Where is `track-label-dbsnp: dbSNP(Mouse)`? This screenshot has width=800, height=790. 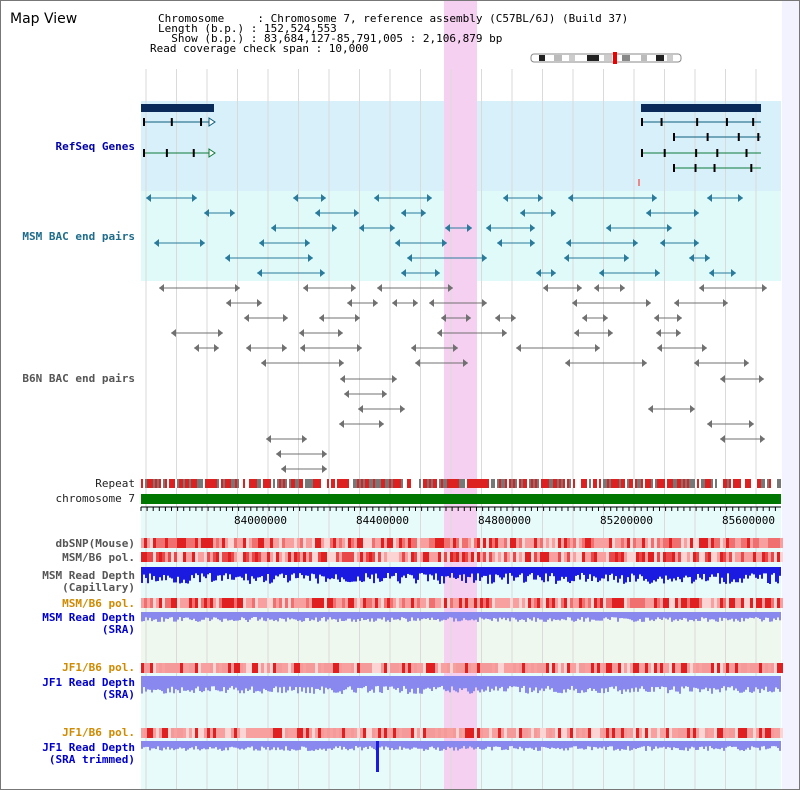
track-label-dbsnp: dbSNP(Mouse) is located at coordinates (95, 543).